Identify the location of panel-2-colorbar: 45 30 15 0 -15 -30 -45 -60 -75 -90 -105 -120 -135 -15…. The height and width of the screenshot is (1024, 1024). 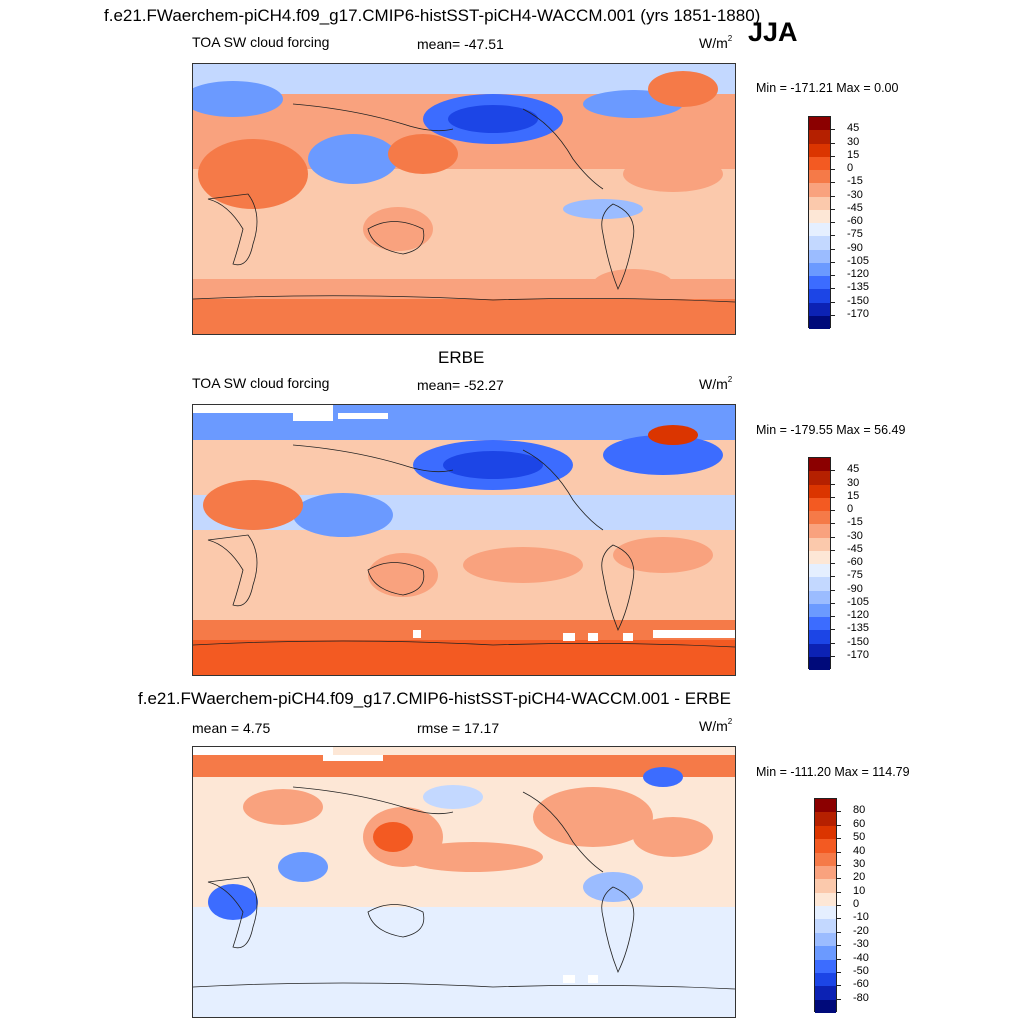
(843, 563).